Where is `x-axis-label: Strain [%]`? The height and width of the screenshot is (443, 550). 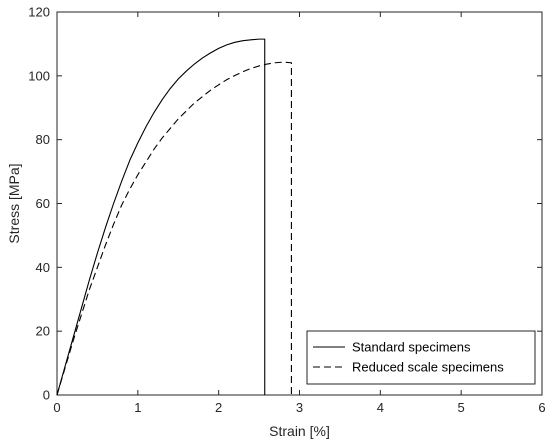 x-axis-label: Strain [%] is located at coordinates (299, 431).